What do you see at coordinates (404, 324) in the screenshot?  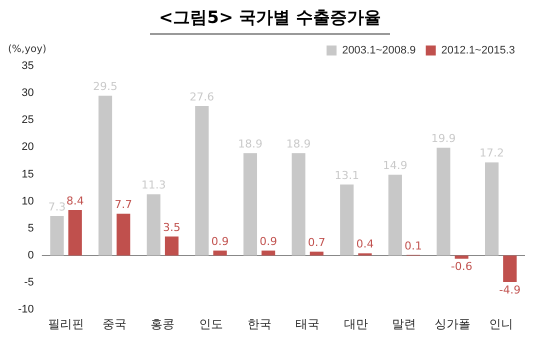 I see `x-tick-label: 말련` at bounding box center [404, 324].